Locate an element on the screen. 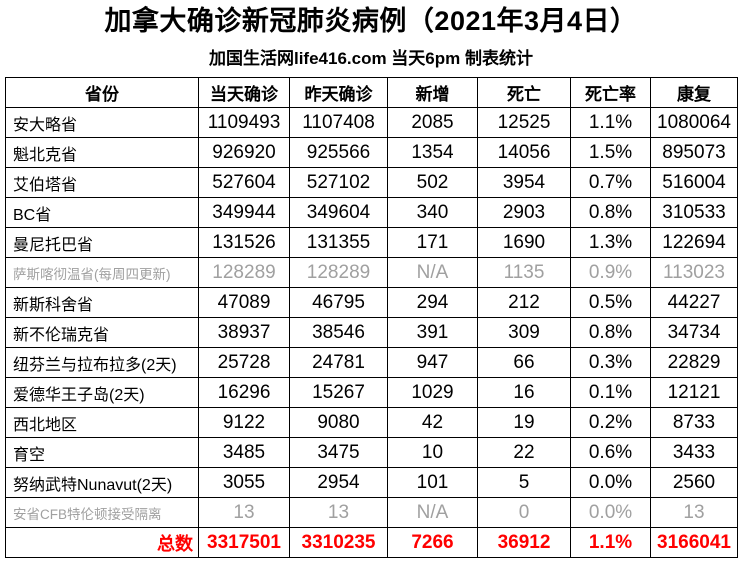 The image size is (742, 583). cell-new: 7266 is located at coordinates (432, 543).